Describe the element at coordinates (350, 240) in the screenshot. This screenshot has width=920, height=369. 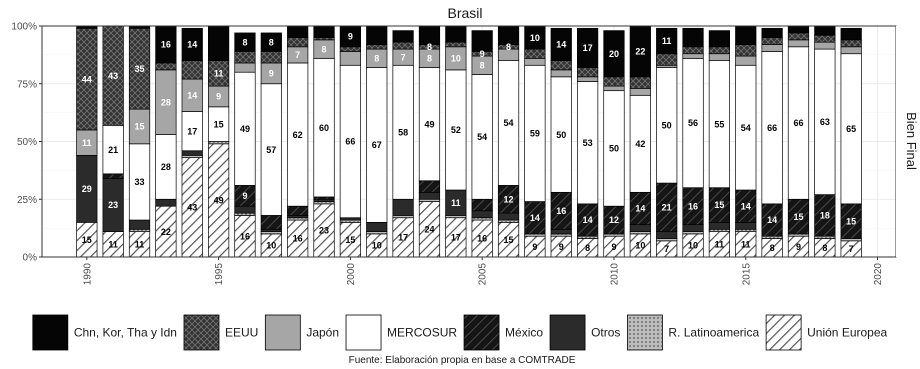
I see `data-label-ue-2000: 15` at that location.